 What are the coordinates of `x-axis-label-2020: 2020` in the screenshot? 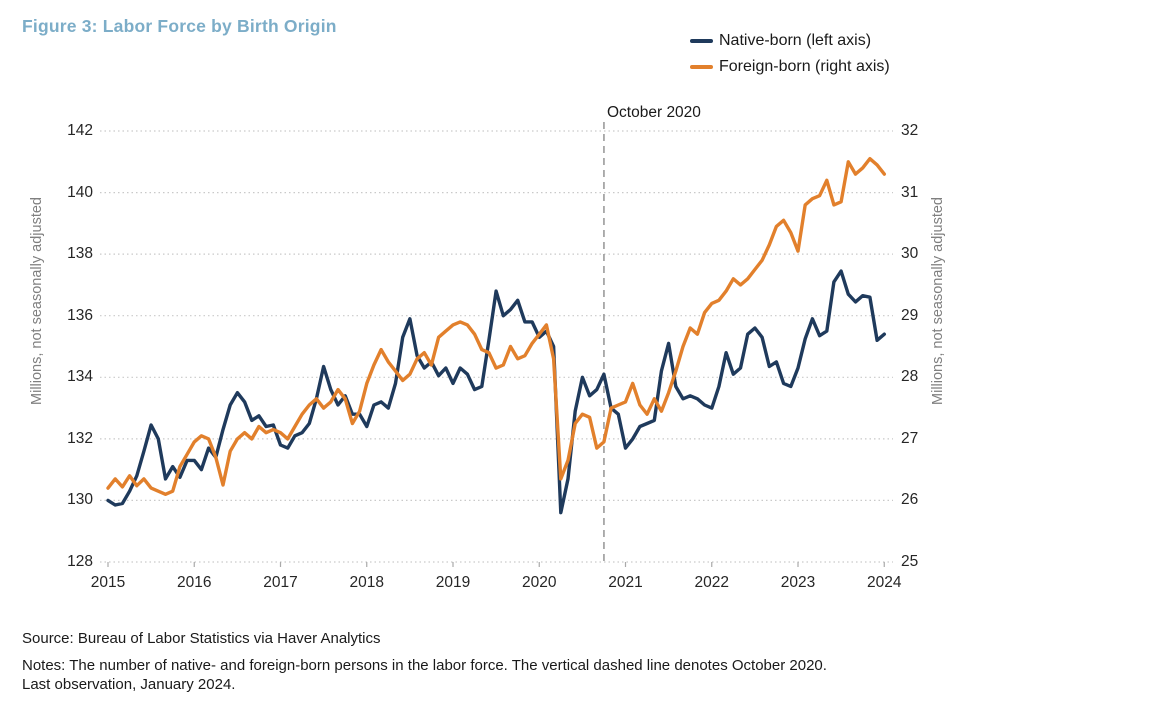 It's located at (539, 582).